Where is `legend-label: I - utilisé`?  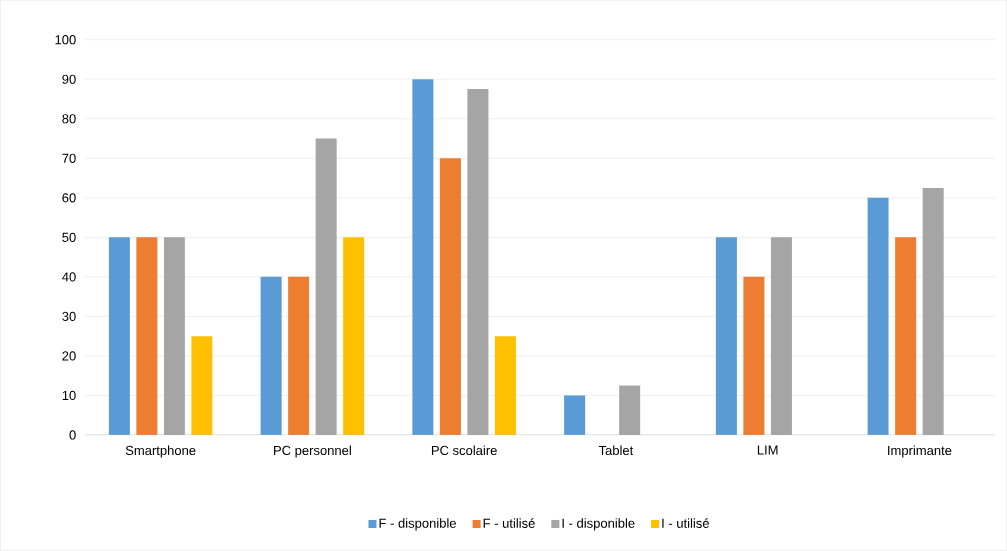
legend-label: I - utilisé is located at coordinates (685, 523).